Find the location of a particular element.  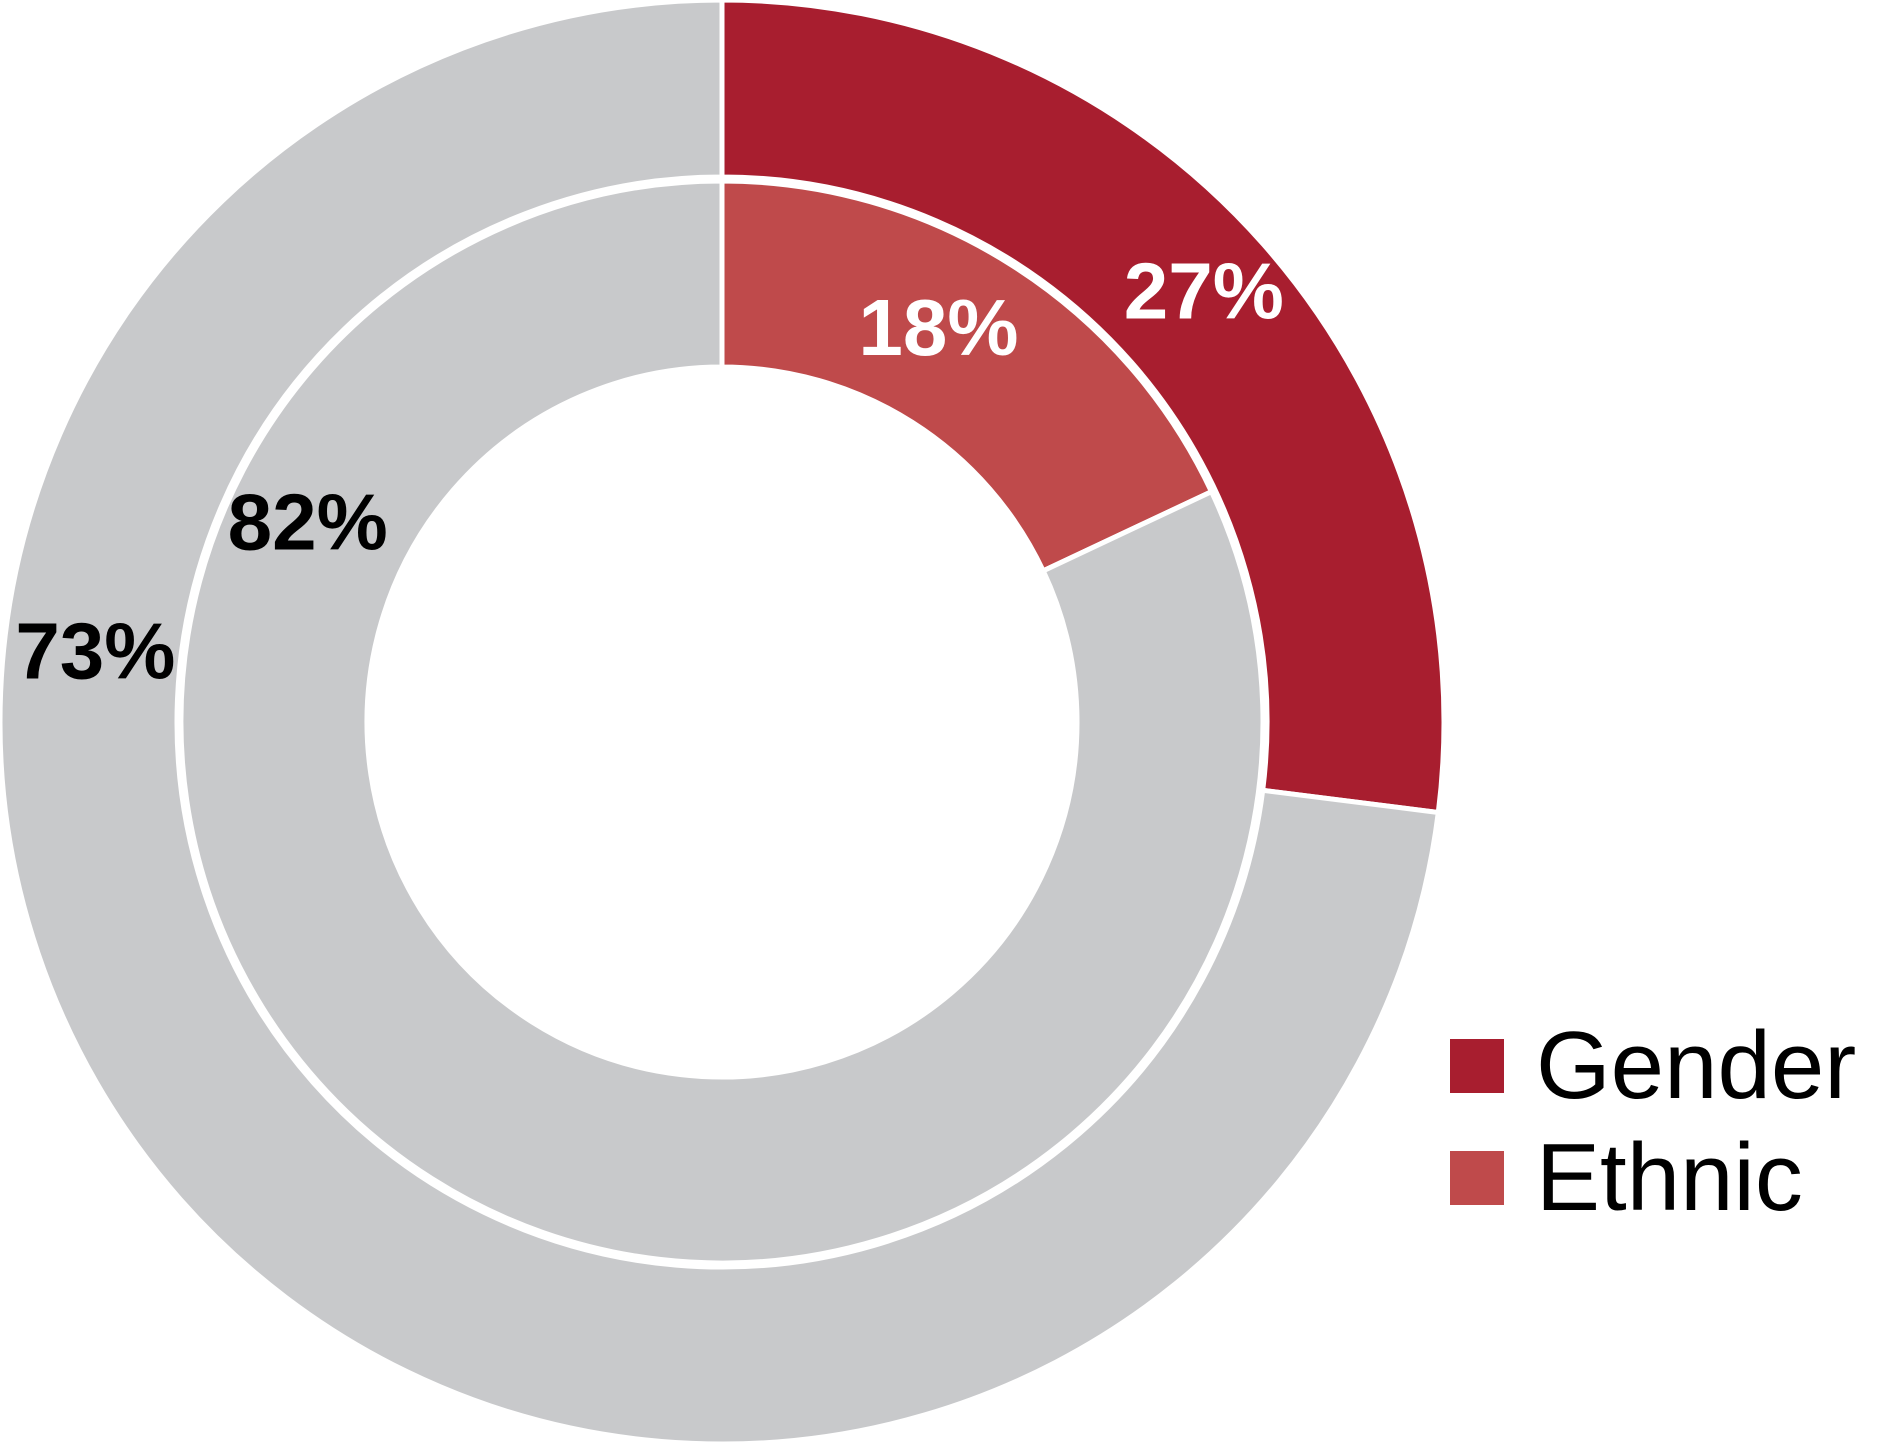

slice-label-gender-0: 27% is located at coordinates (1204, 290).